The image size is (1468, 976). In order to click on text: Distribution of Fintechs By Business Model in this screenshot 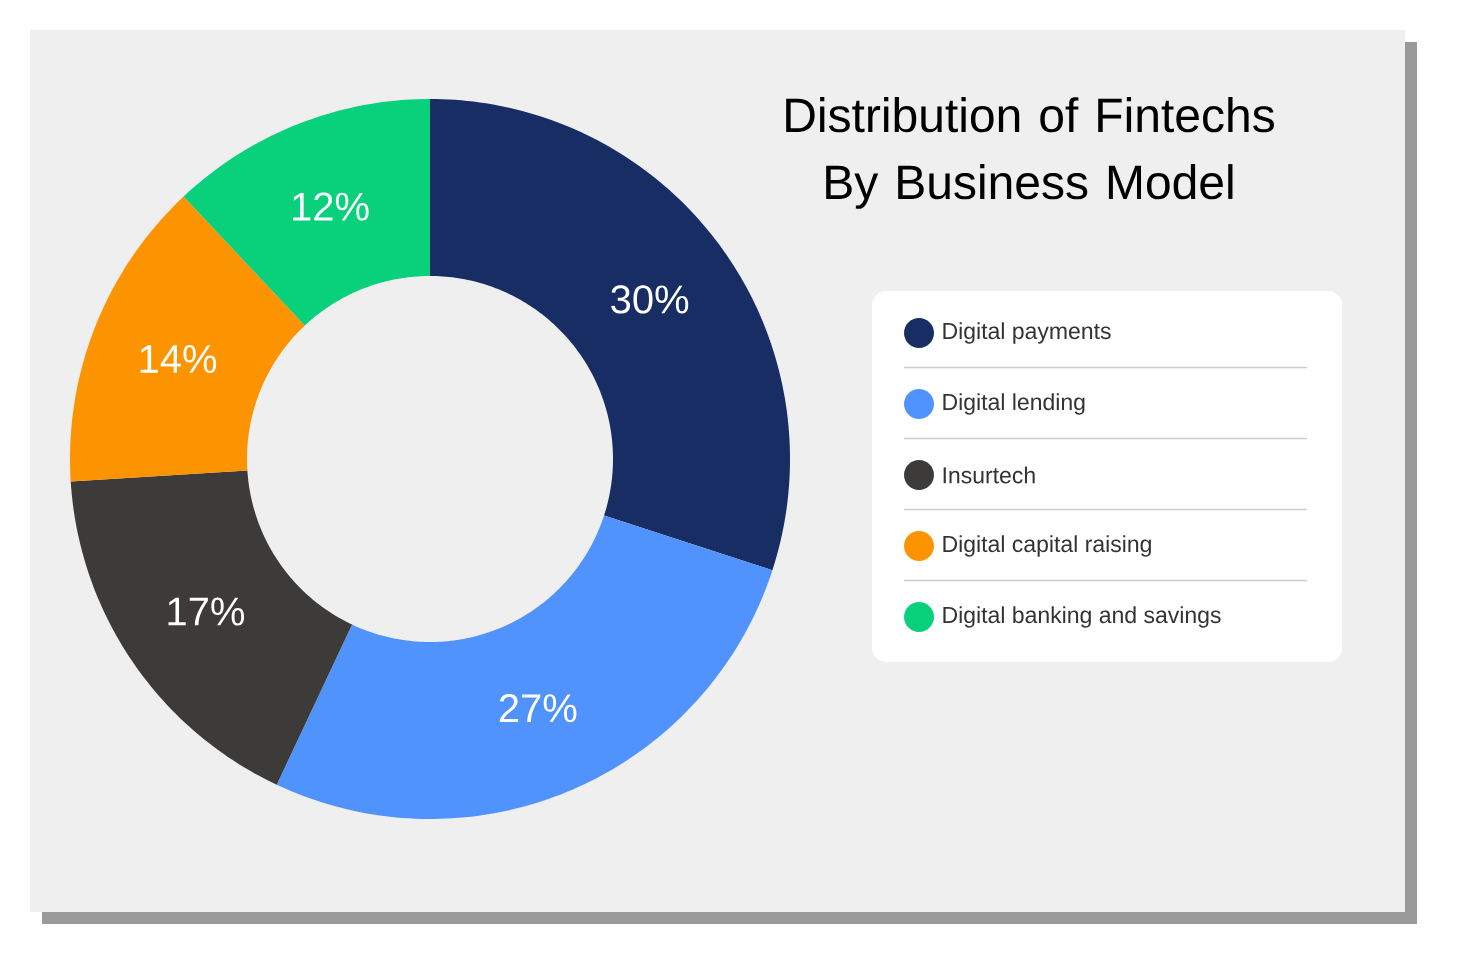, I will do `click(1030, 153)`.